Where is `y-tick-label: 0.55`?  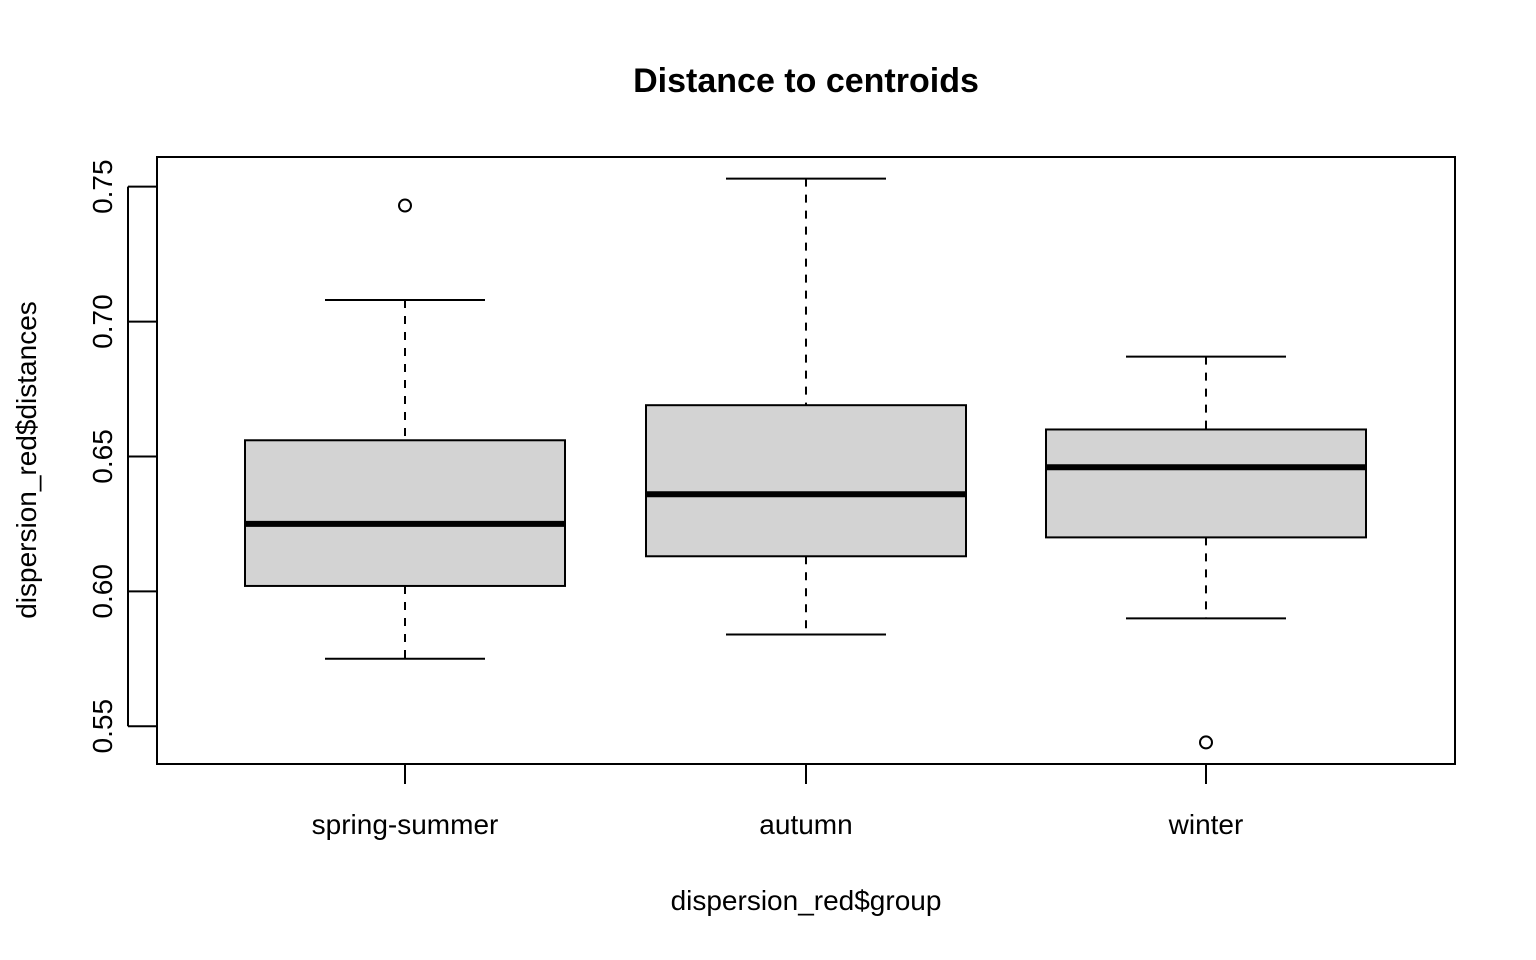
y-tick-label: 0.55 is located at coordinates (102, 726).